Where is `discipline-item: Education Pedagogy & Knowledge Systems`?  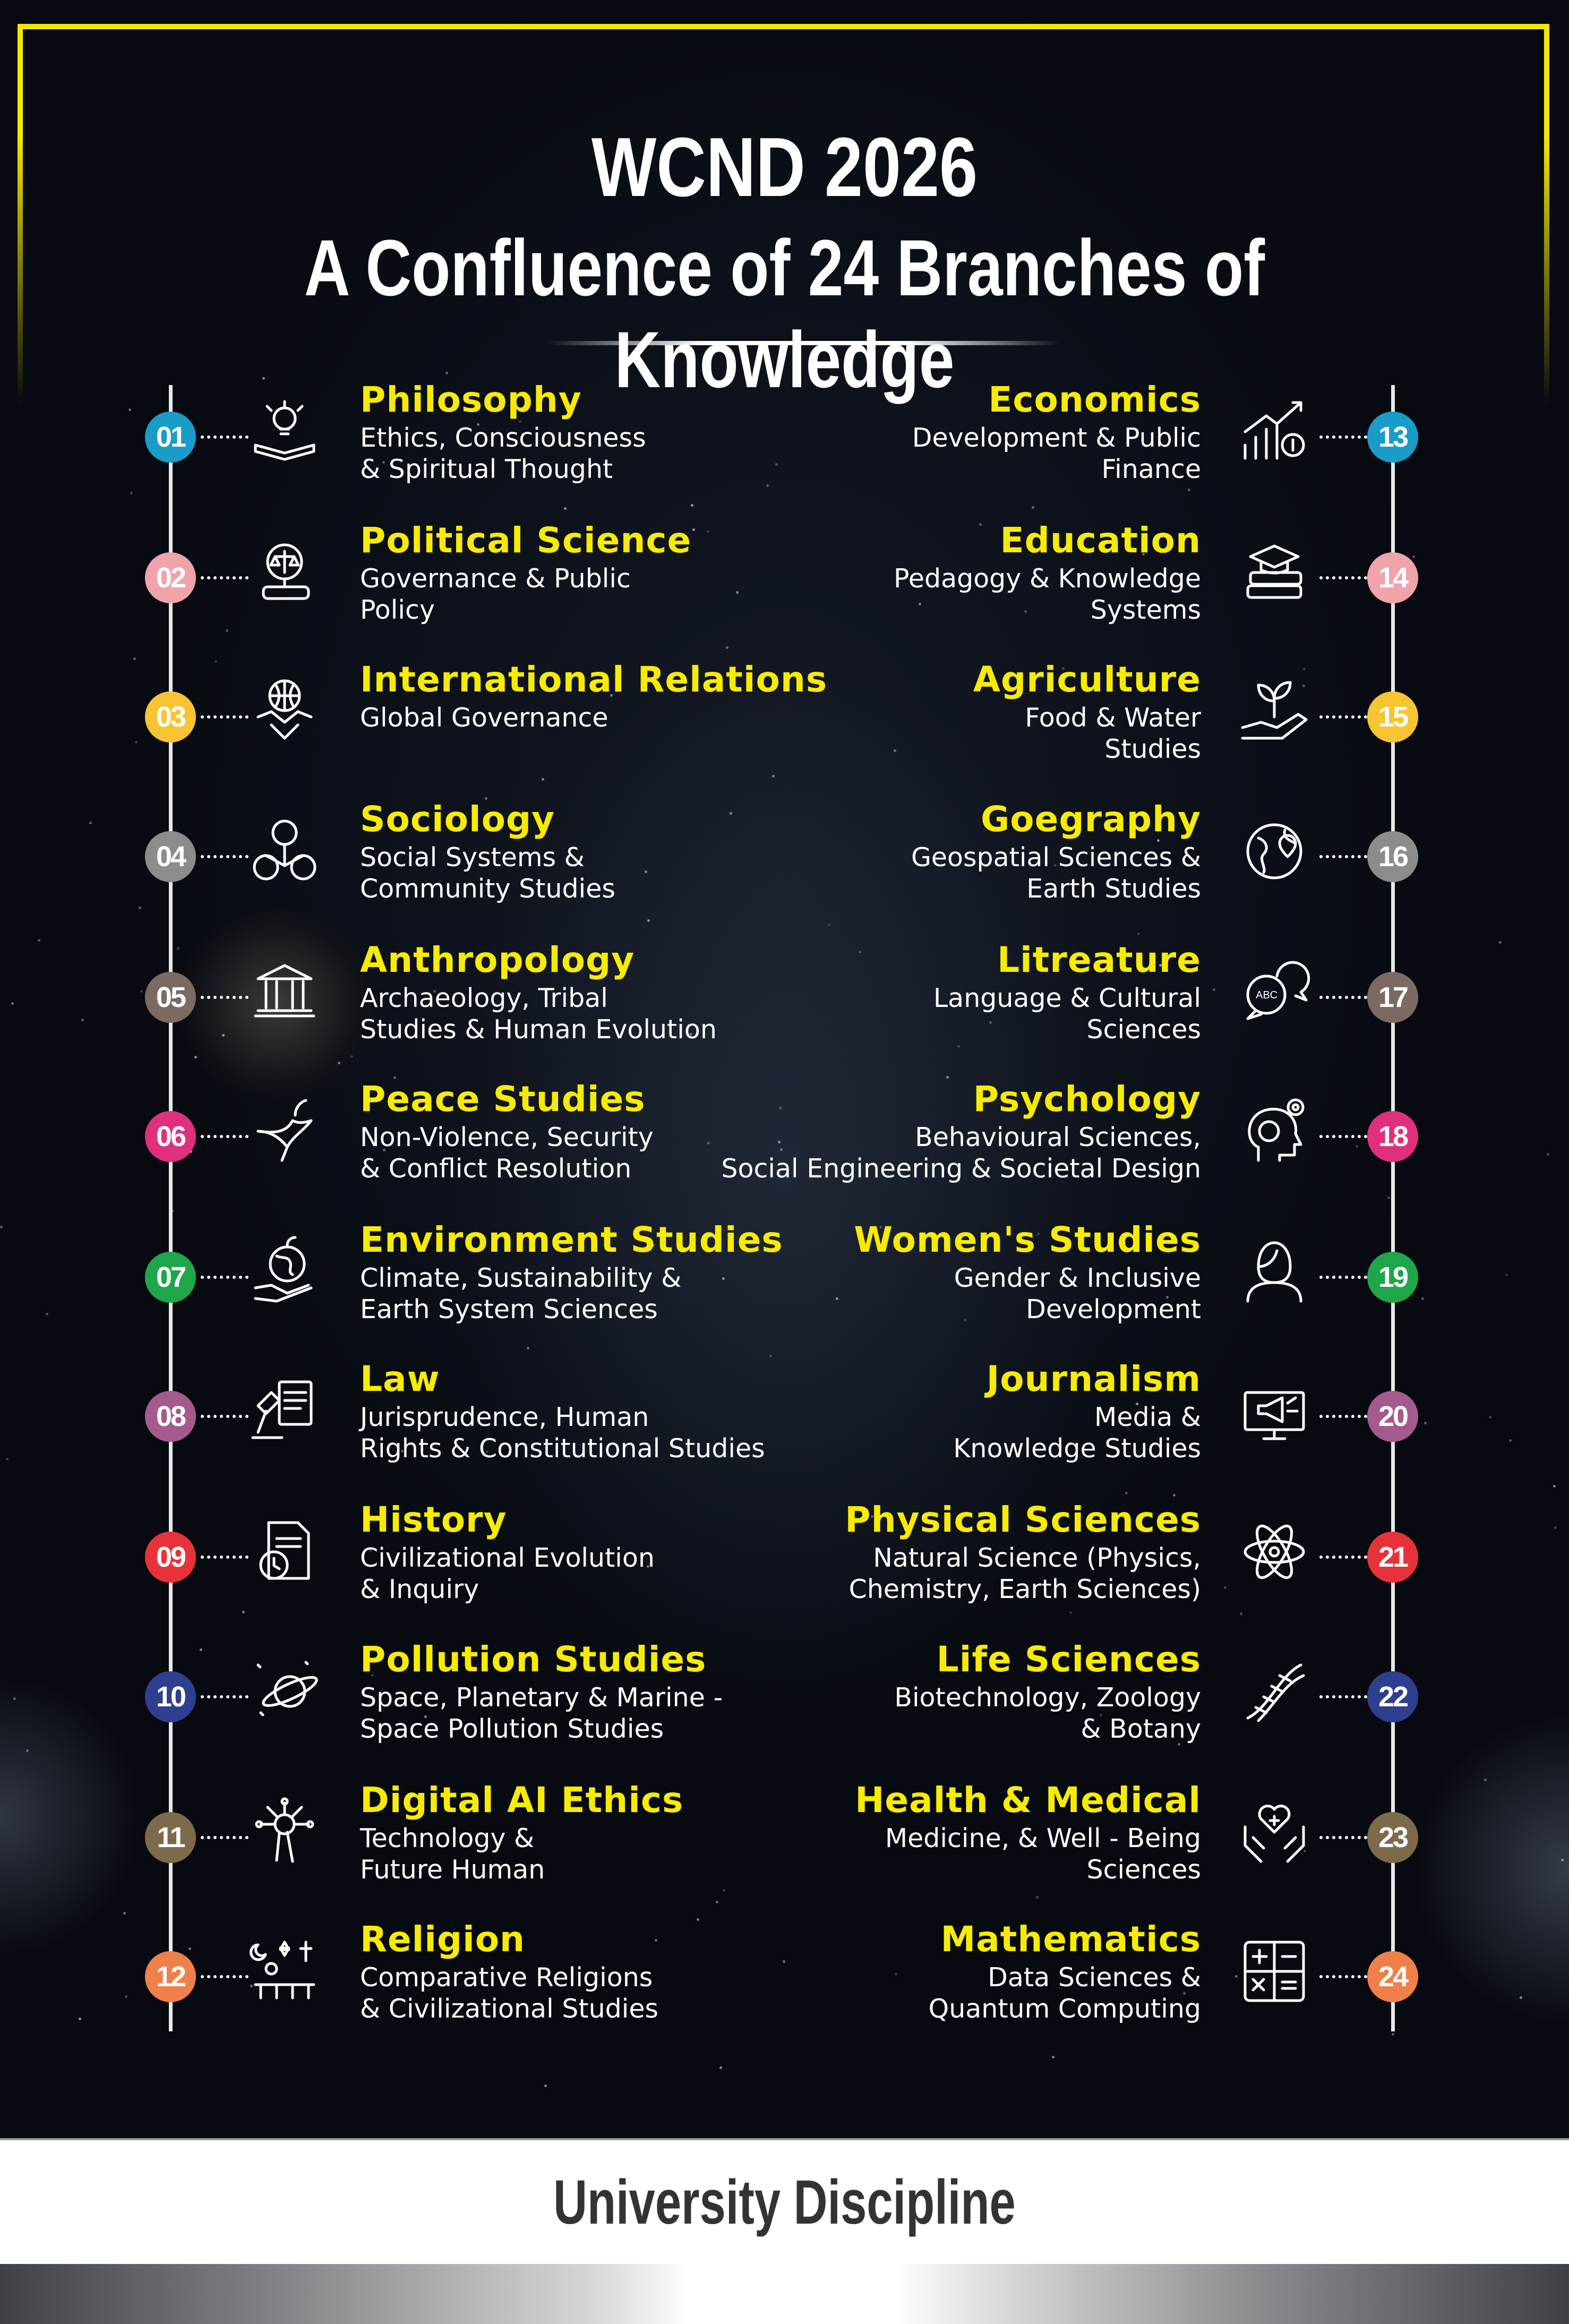
discipline-item: Education Pedagogy & Knowledge Systems is located at coordinates (909, 573).